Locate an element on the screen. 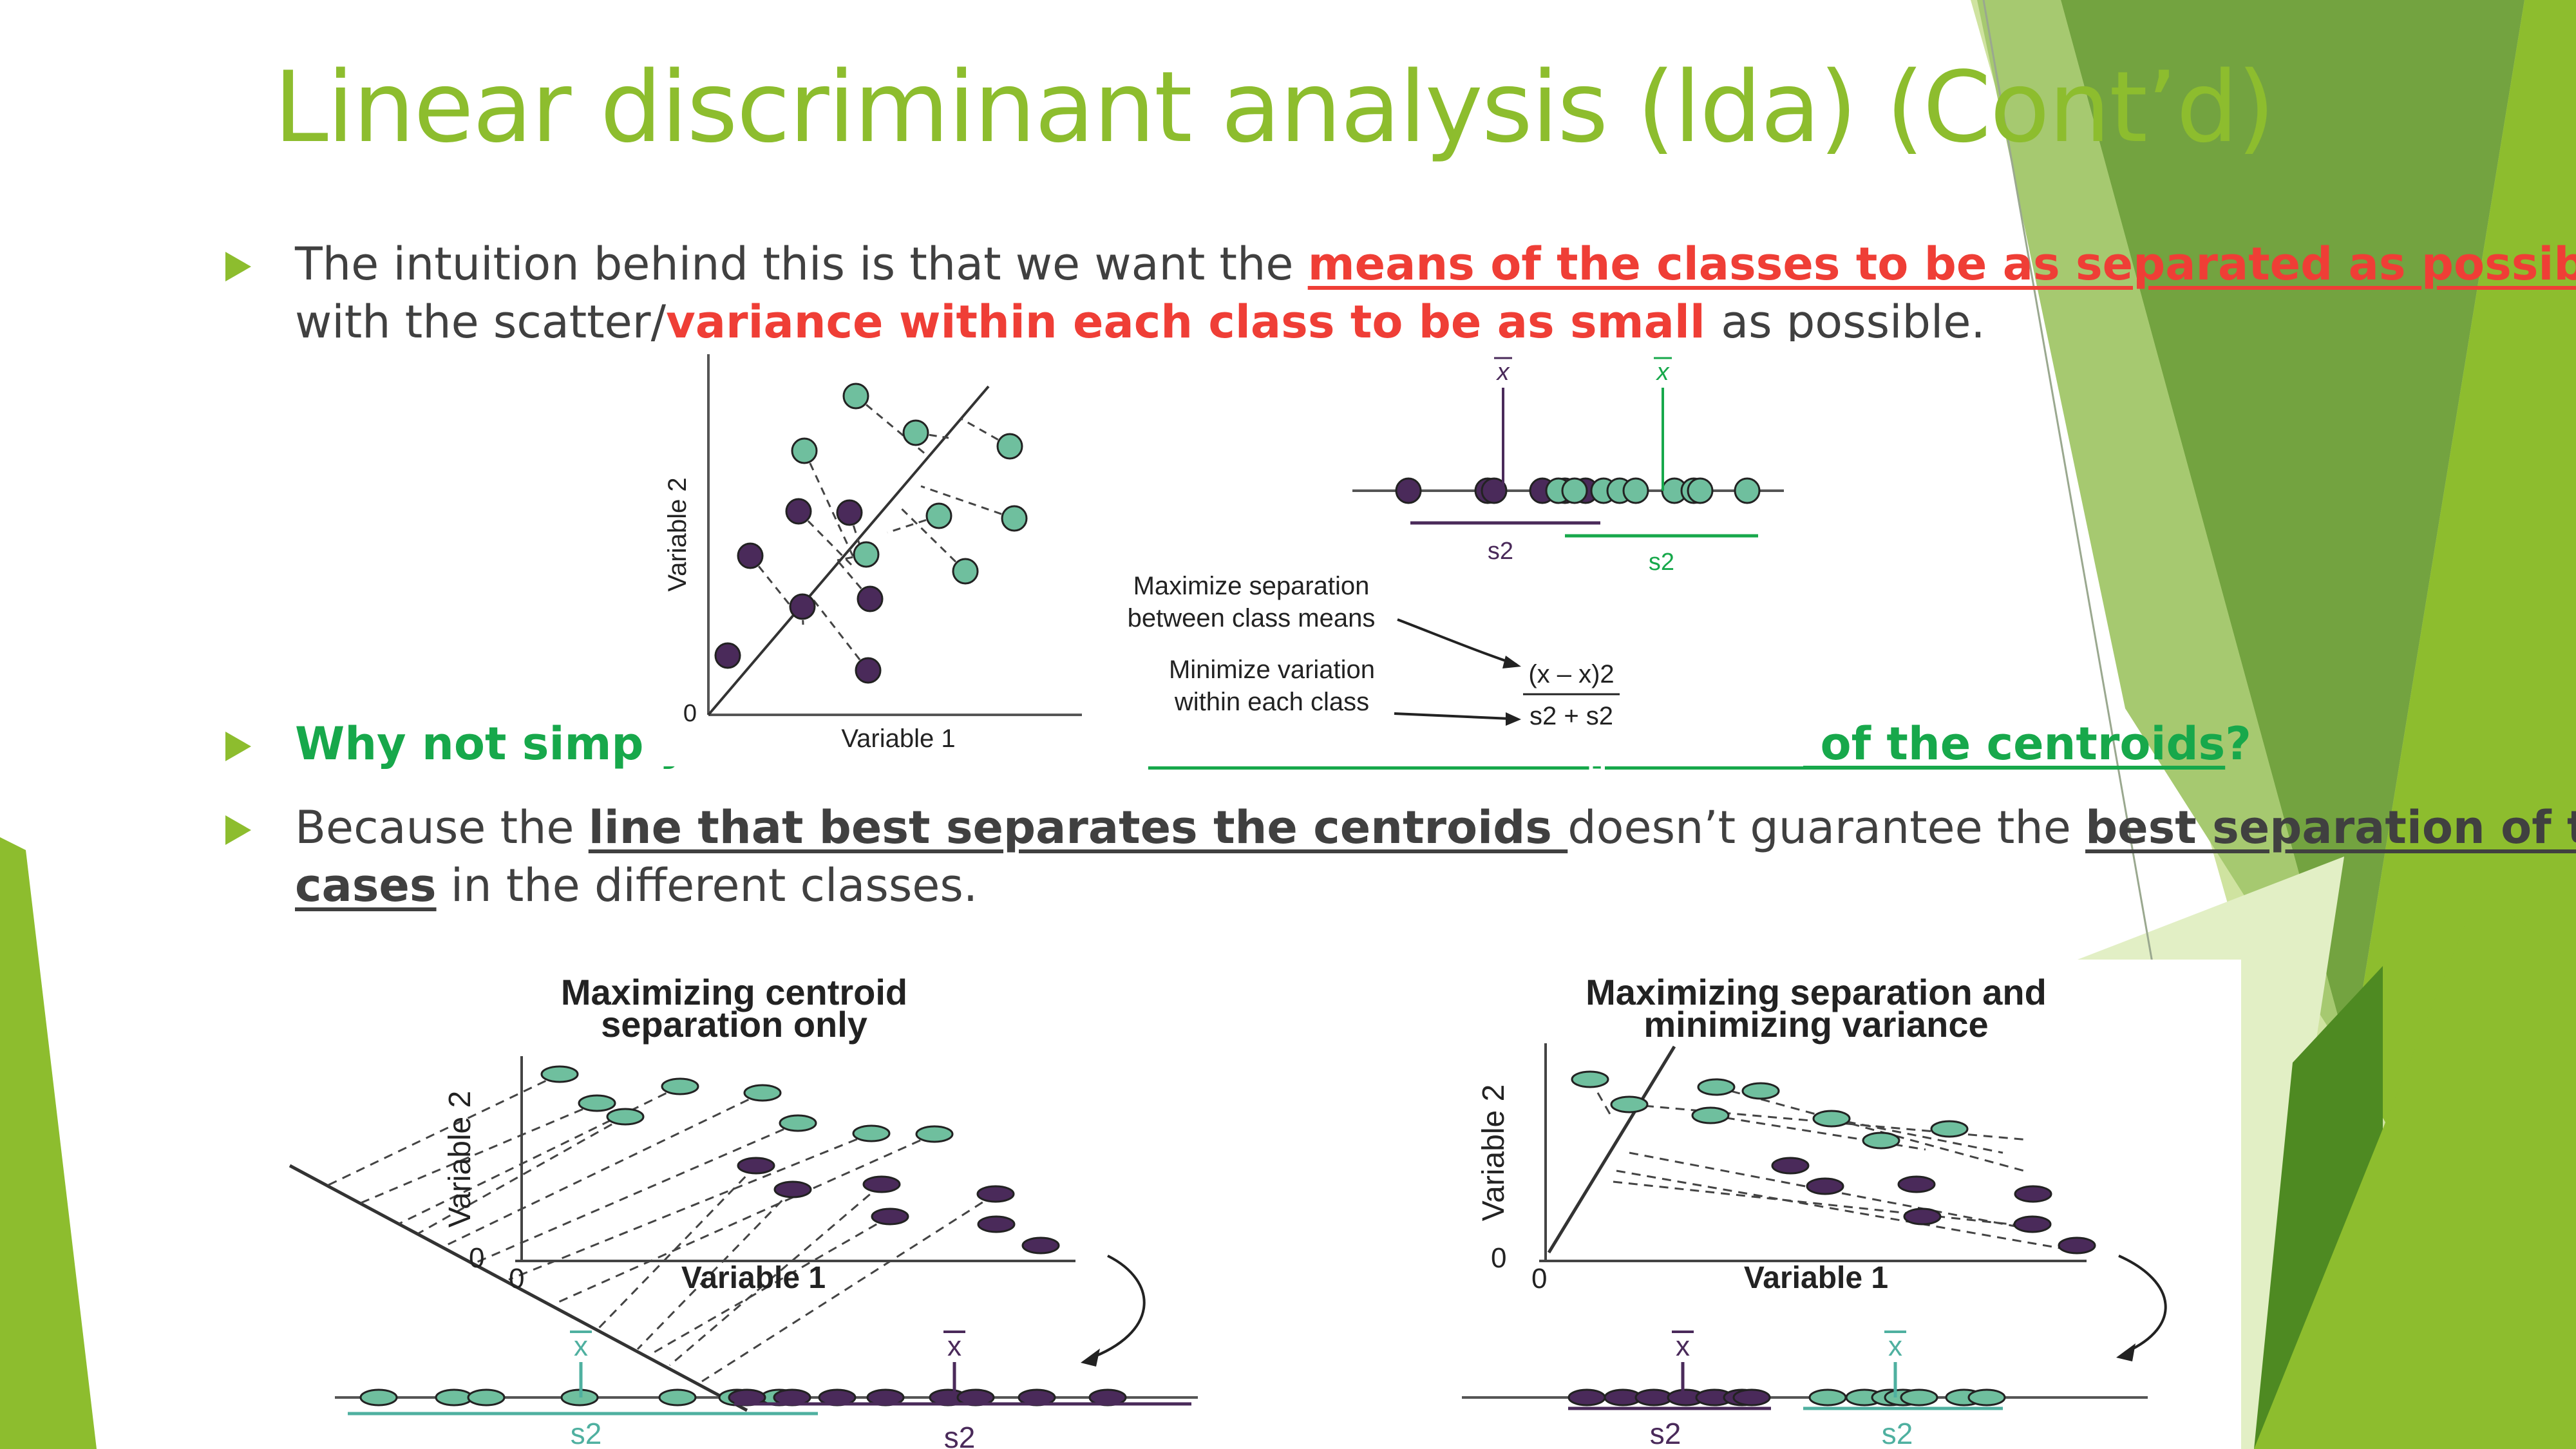 The width and height of the screenshot is (2576, 1449). top-discriminant-line is located at coordinates (848, 550).